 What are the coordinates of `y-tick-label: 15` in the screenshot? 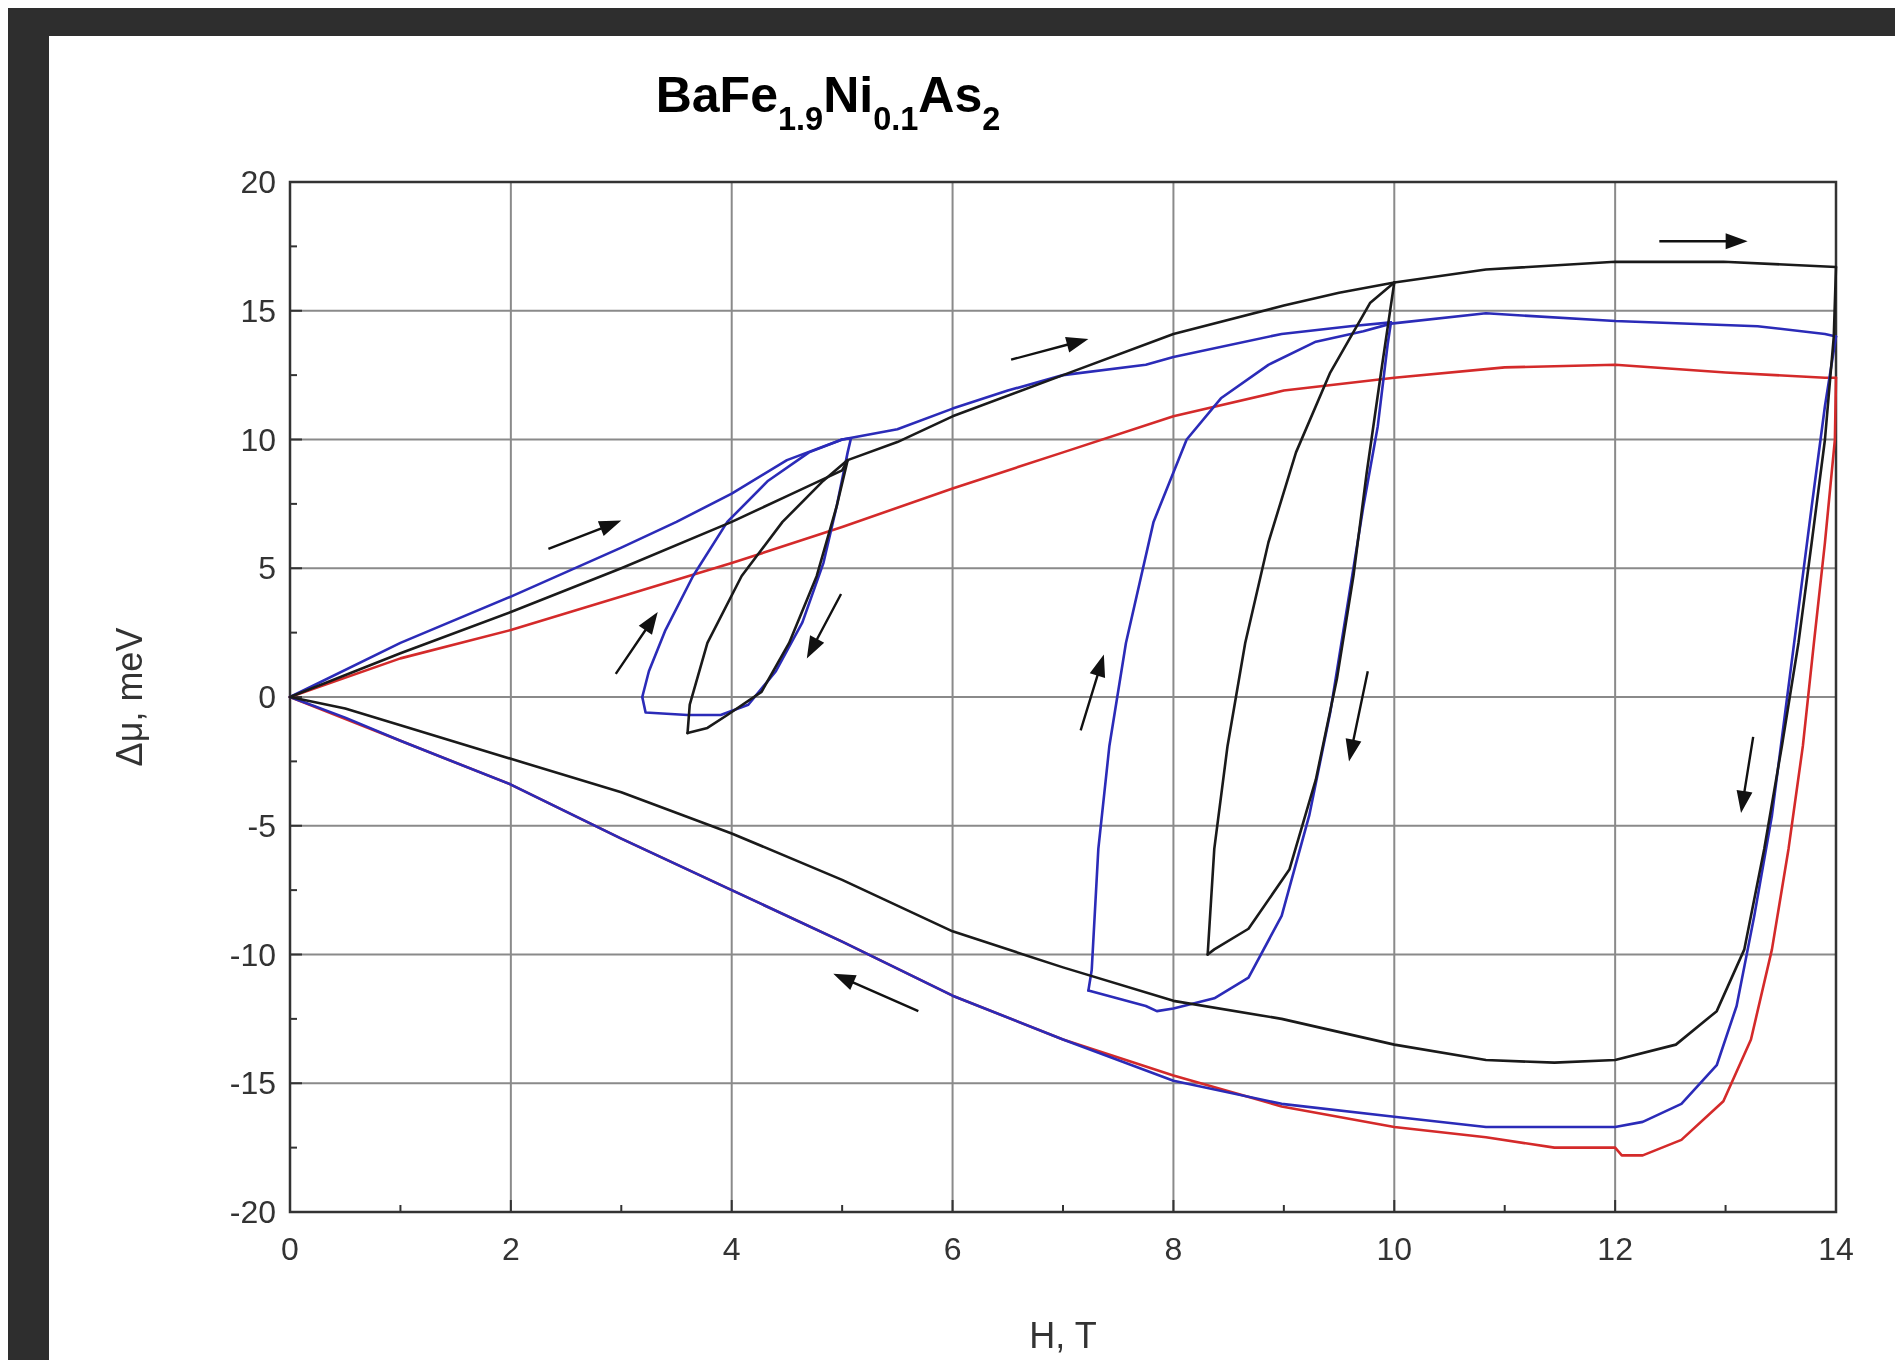 It's located at (258, 310).